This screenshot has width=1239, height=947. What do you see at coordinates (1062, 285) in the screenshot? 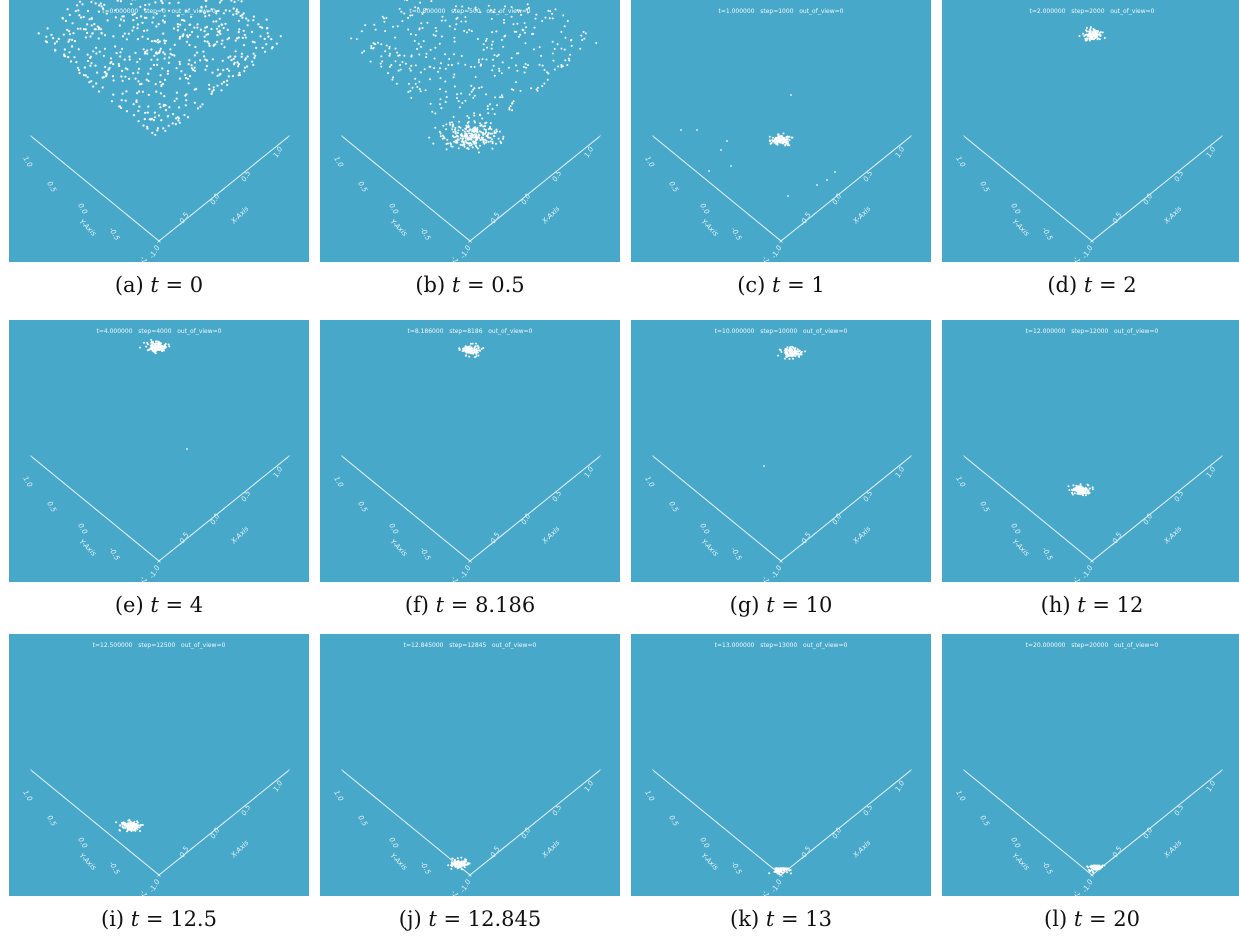
I see `caption-letter: (d)` at bounding box center [1062, 285].